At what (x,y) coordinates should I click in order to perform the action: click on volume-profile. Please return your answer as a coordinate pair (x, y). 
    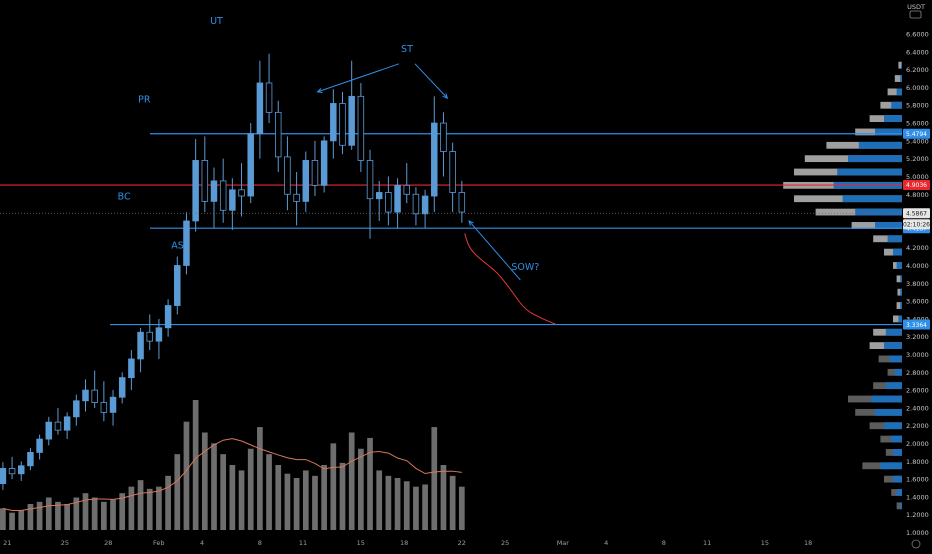
    Looking at the image, I should click on (842, 285).